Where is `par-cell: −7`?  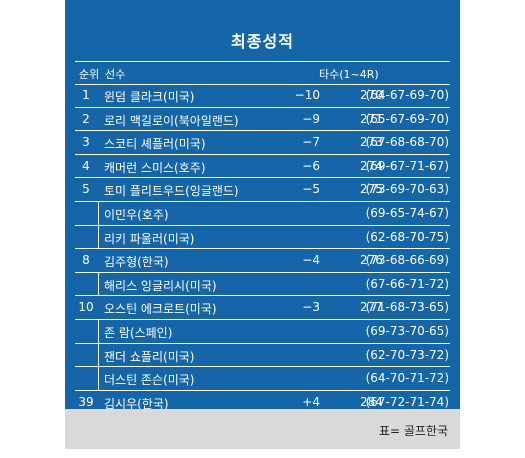 par-cell: −7 is located at coordinates (311, 142).